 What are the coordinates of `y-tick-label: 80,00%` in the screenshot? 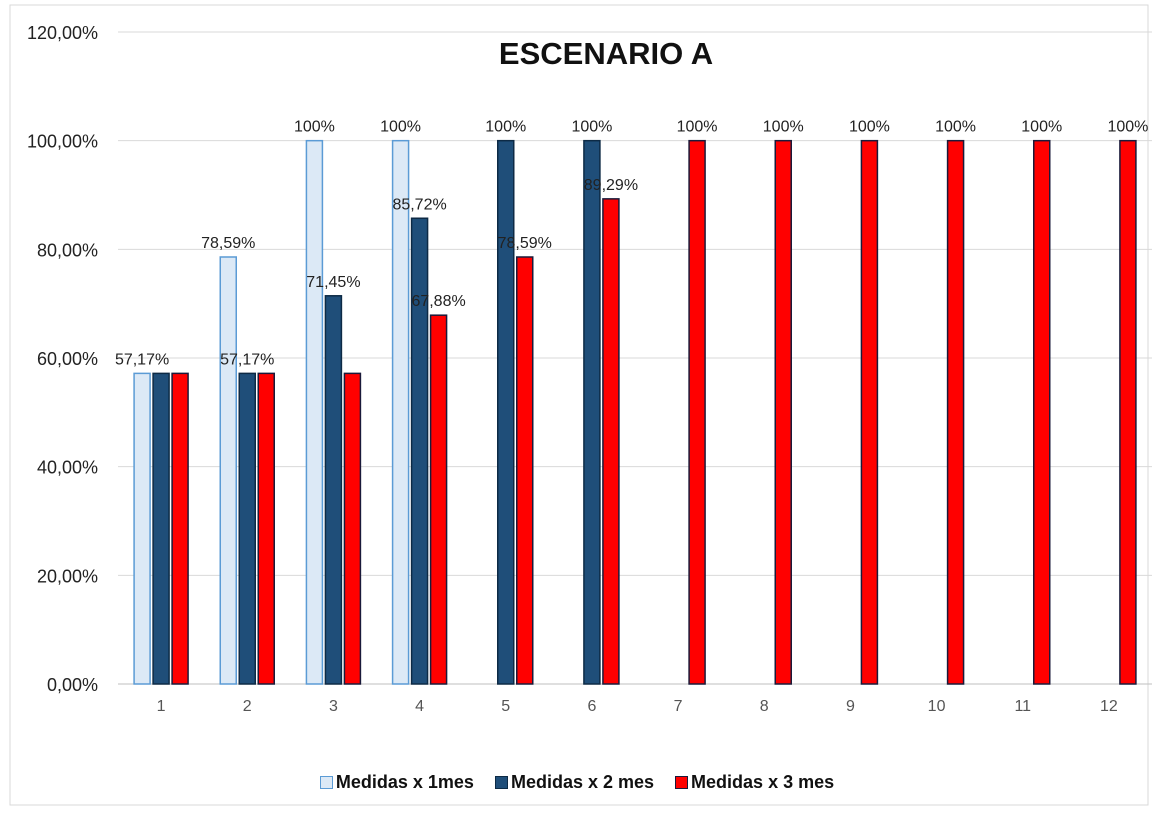 It's located at (67, 250).